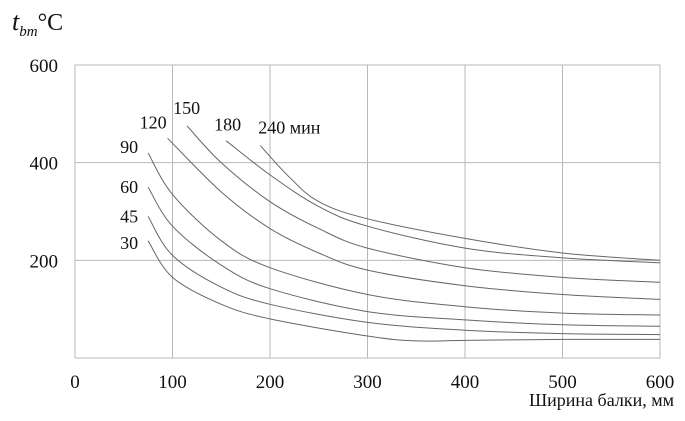 The height and width of the screenshot is (421, 685). What do you see at coordinates (75, 382) in the screenshot?
I see `x-tick-label-0: 0` at bounding box center [75, 382].